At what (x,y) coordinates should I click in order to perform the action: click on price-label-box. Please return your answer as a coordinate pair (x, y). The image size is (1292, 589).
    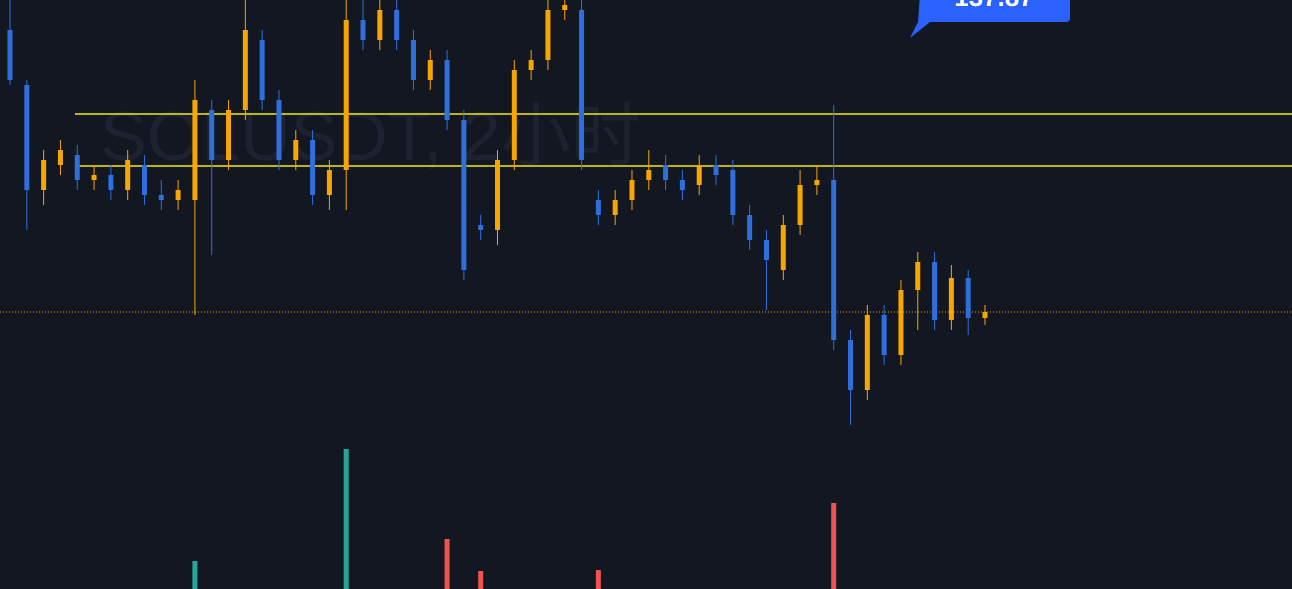
    Looking at the image, I should click on (990, 19).